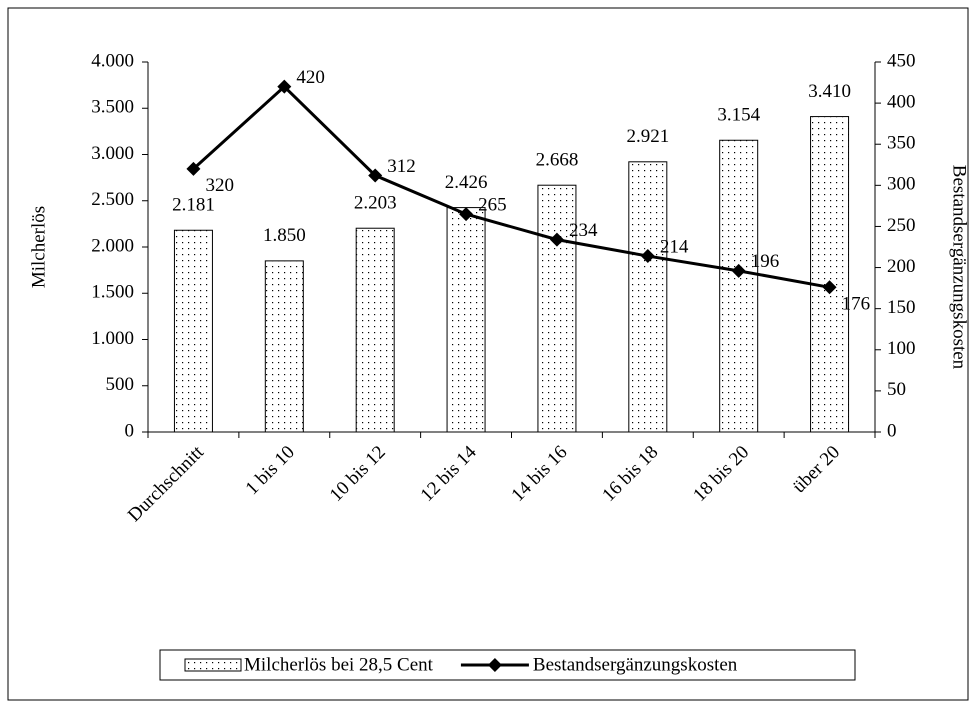  Describe the element at coordinates (901, 60) in the screenshot. I see `y2-tick-label: 450` at that location.